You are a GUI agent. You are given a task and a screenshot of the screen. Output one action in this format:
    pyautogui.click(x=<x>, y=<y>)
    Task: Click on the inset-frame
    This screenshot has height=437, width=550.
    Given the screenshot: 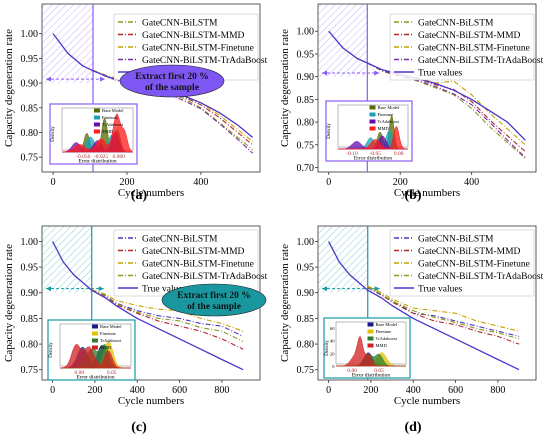 What is the action you would take?
    pyautogui.click(x=367, y=348)
    